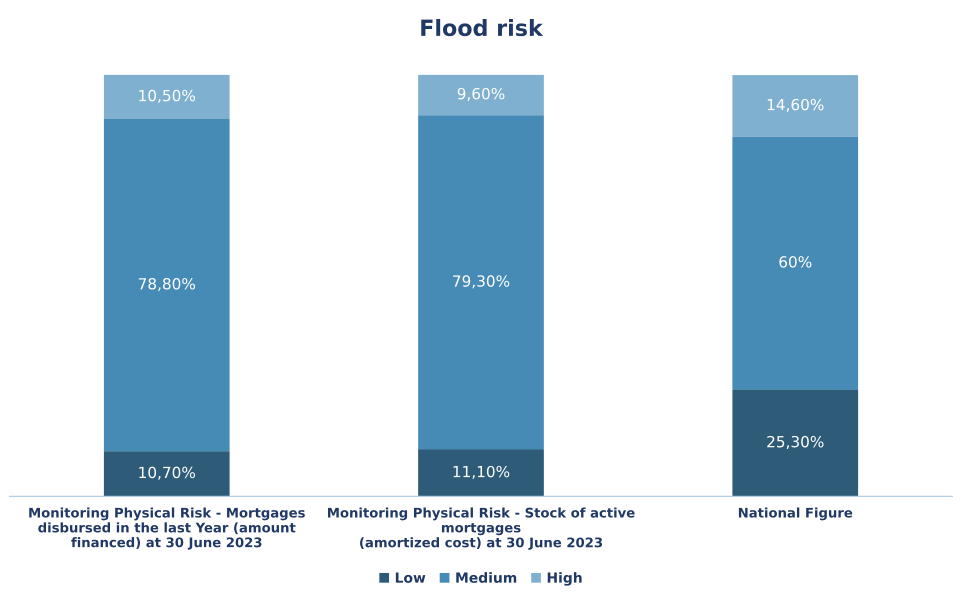  I want to click on legend-label: Low, so click(411, 577).